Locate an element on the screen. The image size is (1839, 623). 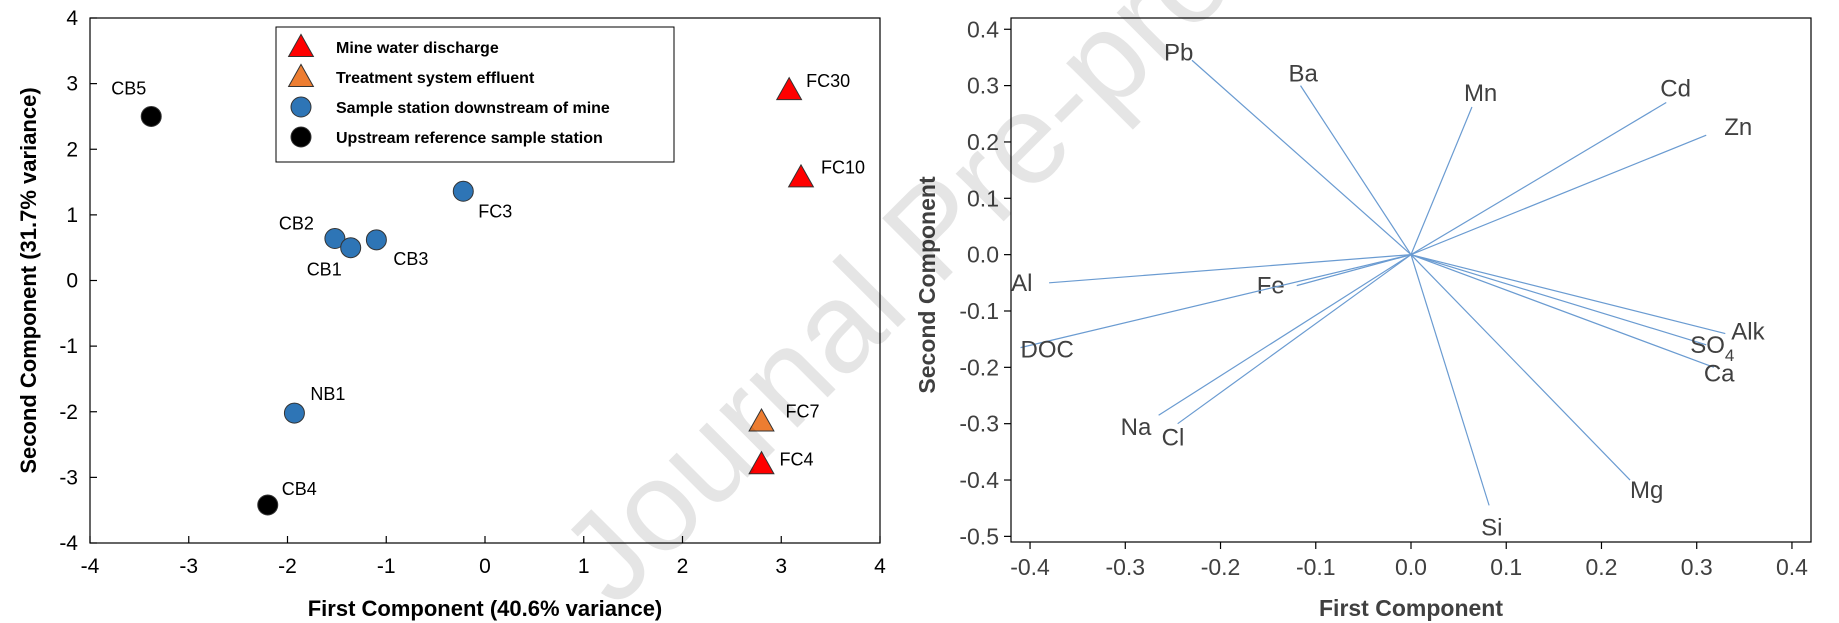
y-tick-label: -0.4 is located at coordinates (979, 480).